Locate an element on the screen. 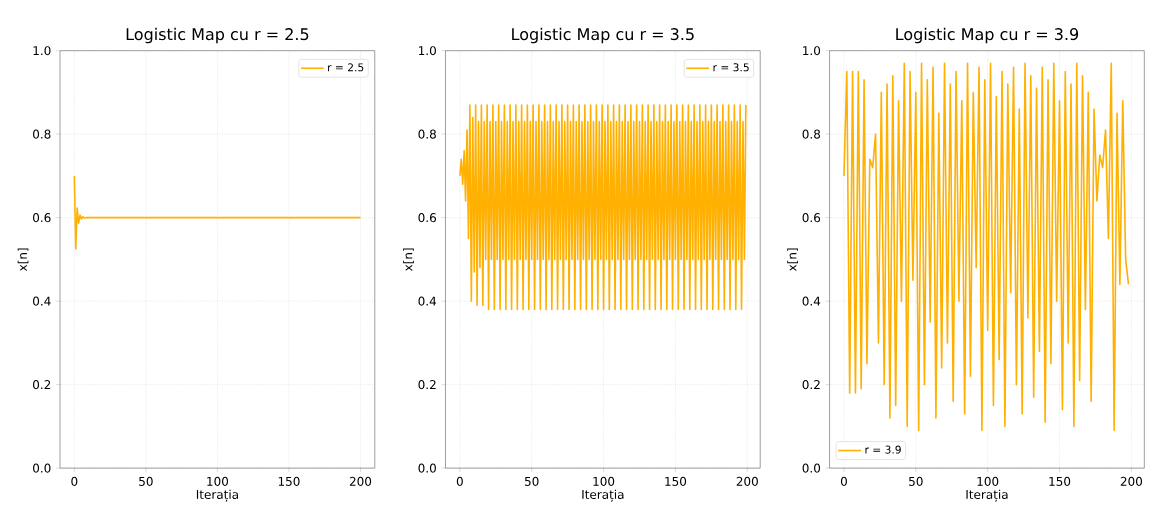 The height and width of the screenshot is (517, 1151). chart-title: Logistic Map cu r = 2.5 is located at coordinates (217, 35).